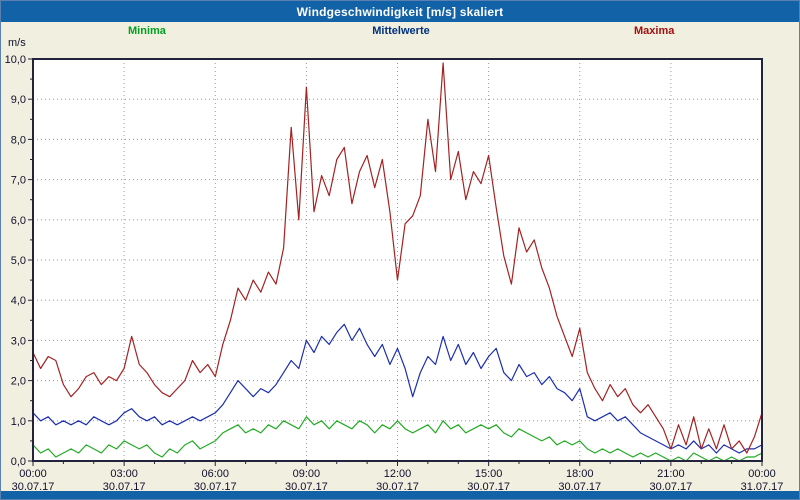  I want to click on window-bottom-bar, so click(400, 495).